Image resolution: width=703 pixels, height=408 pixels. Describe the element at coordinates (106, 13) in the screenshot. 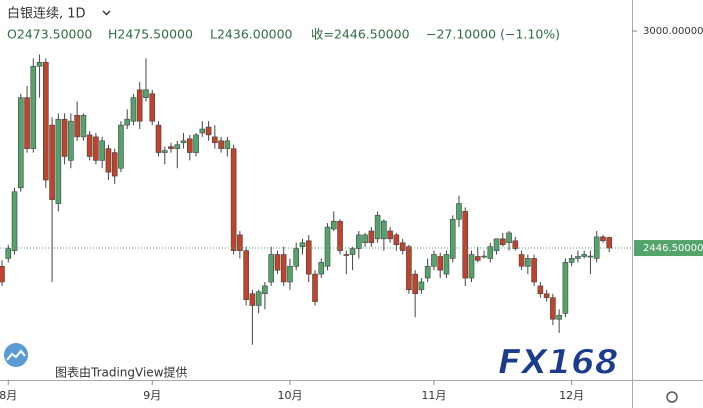

I see `dropdown-icon` at that location.